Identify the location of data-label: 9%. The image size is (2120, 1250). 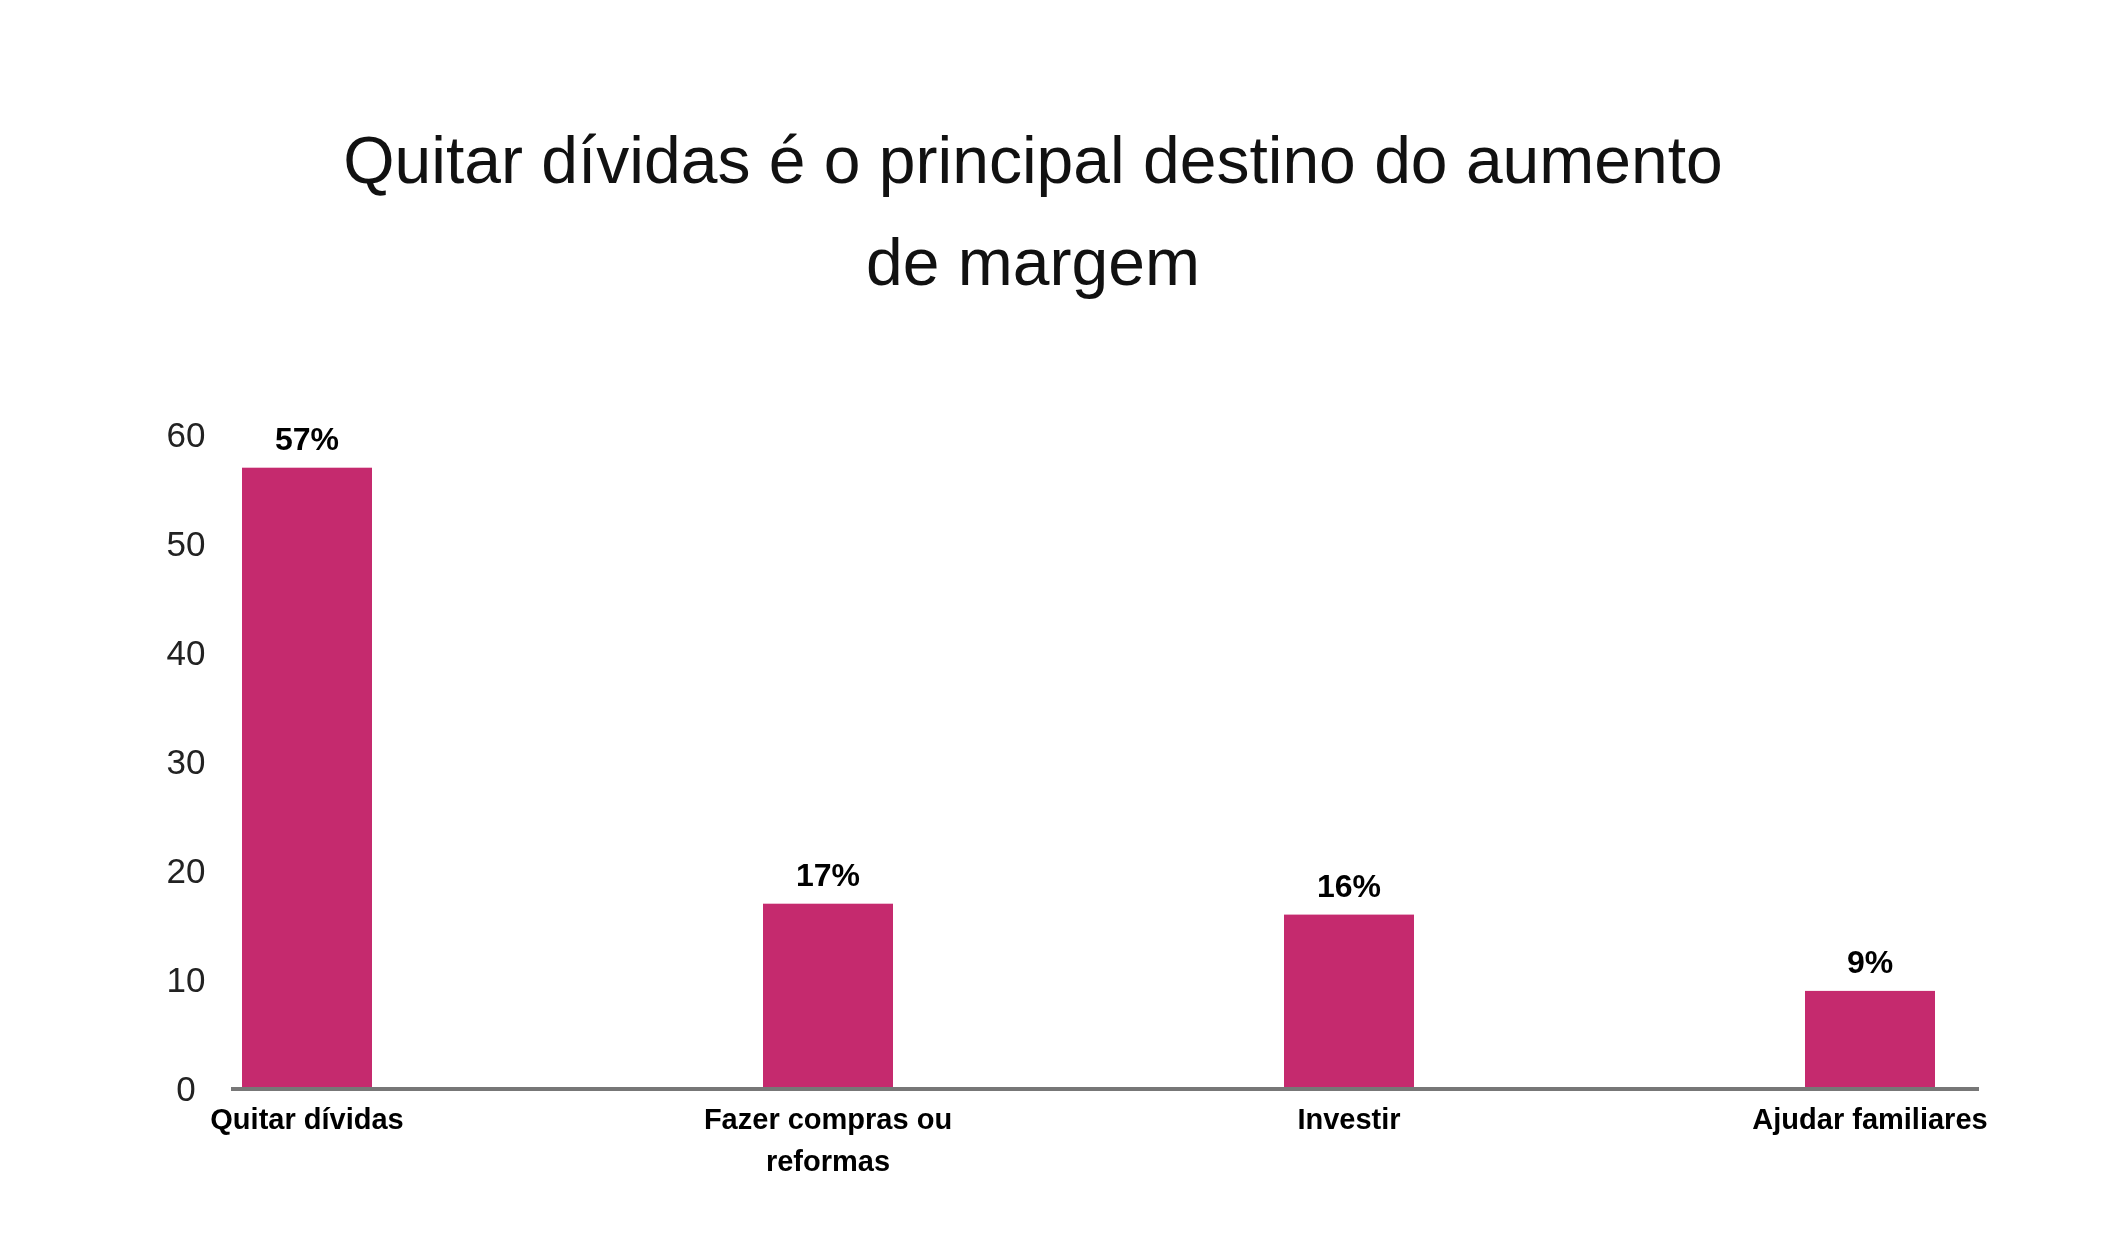
(1870, 961).